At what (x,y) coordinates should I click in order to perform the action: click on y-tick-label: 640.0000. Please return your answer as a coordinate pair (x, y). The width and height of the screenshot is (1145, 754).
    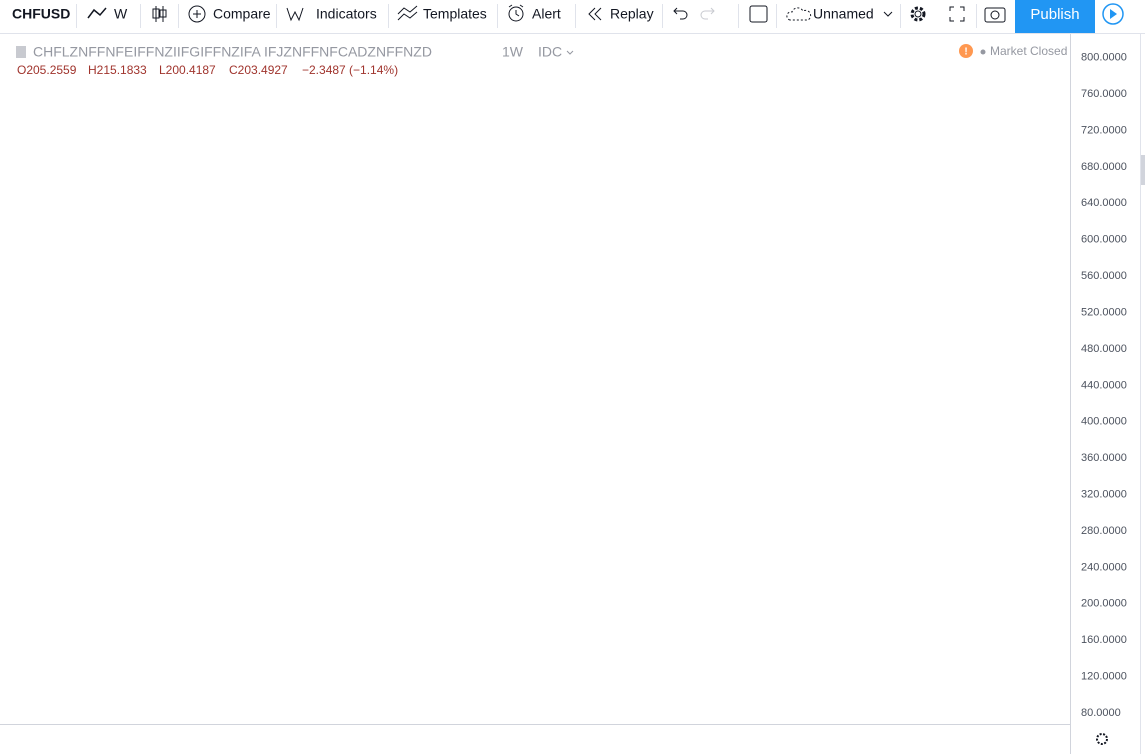
    Looking at the image, I should click on (1104, 203).